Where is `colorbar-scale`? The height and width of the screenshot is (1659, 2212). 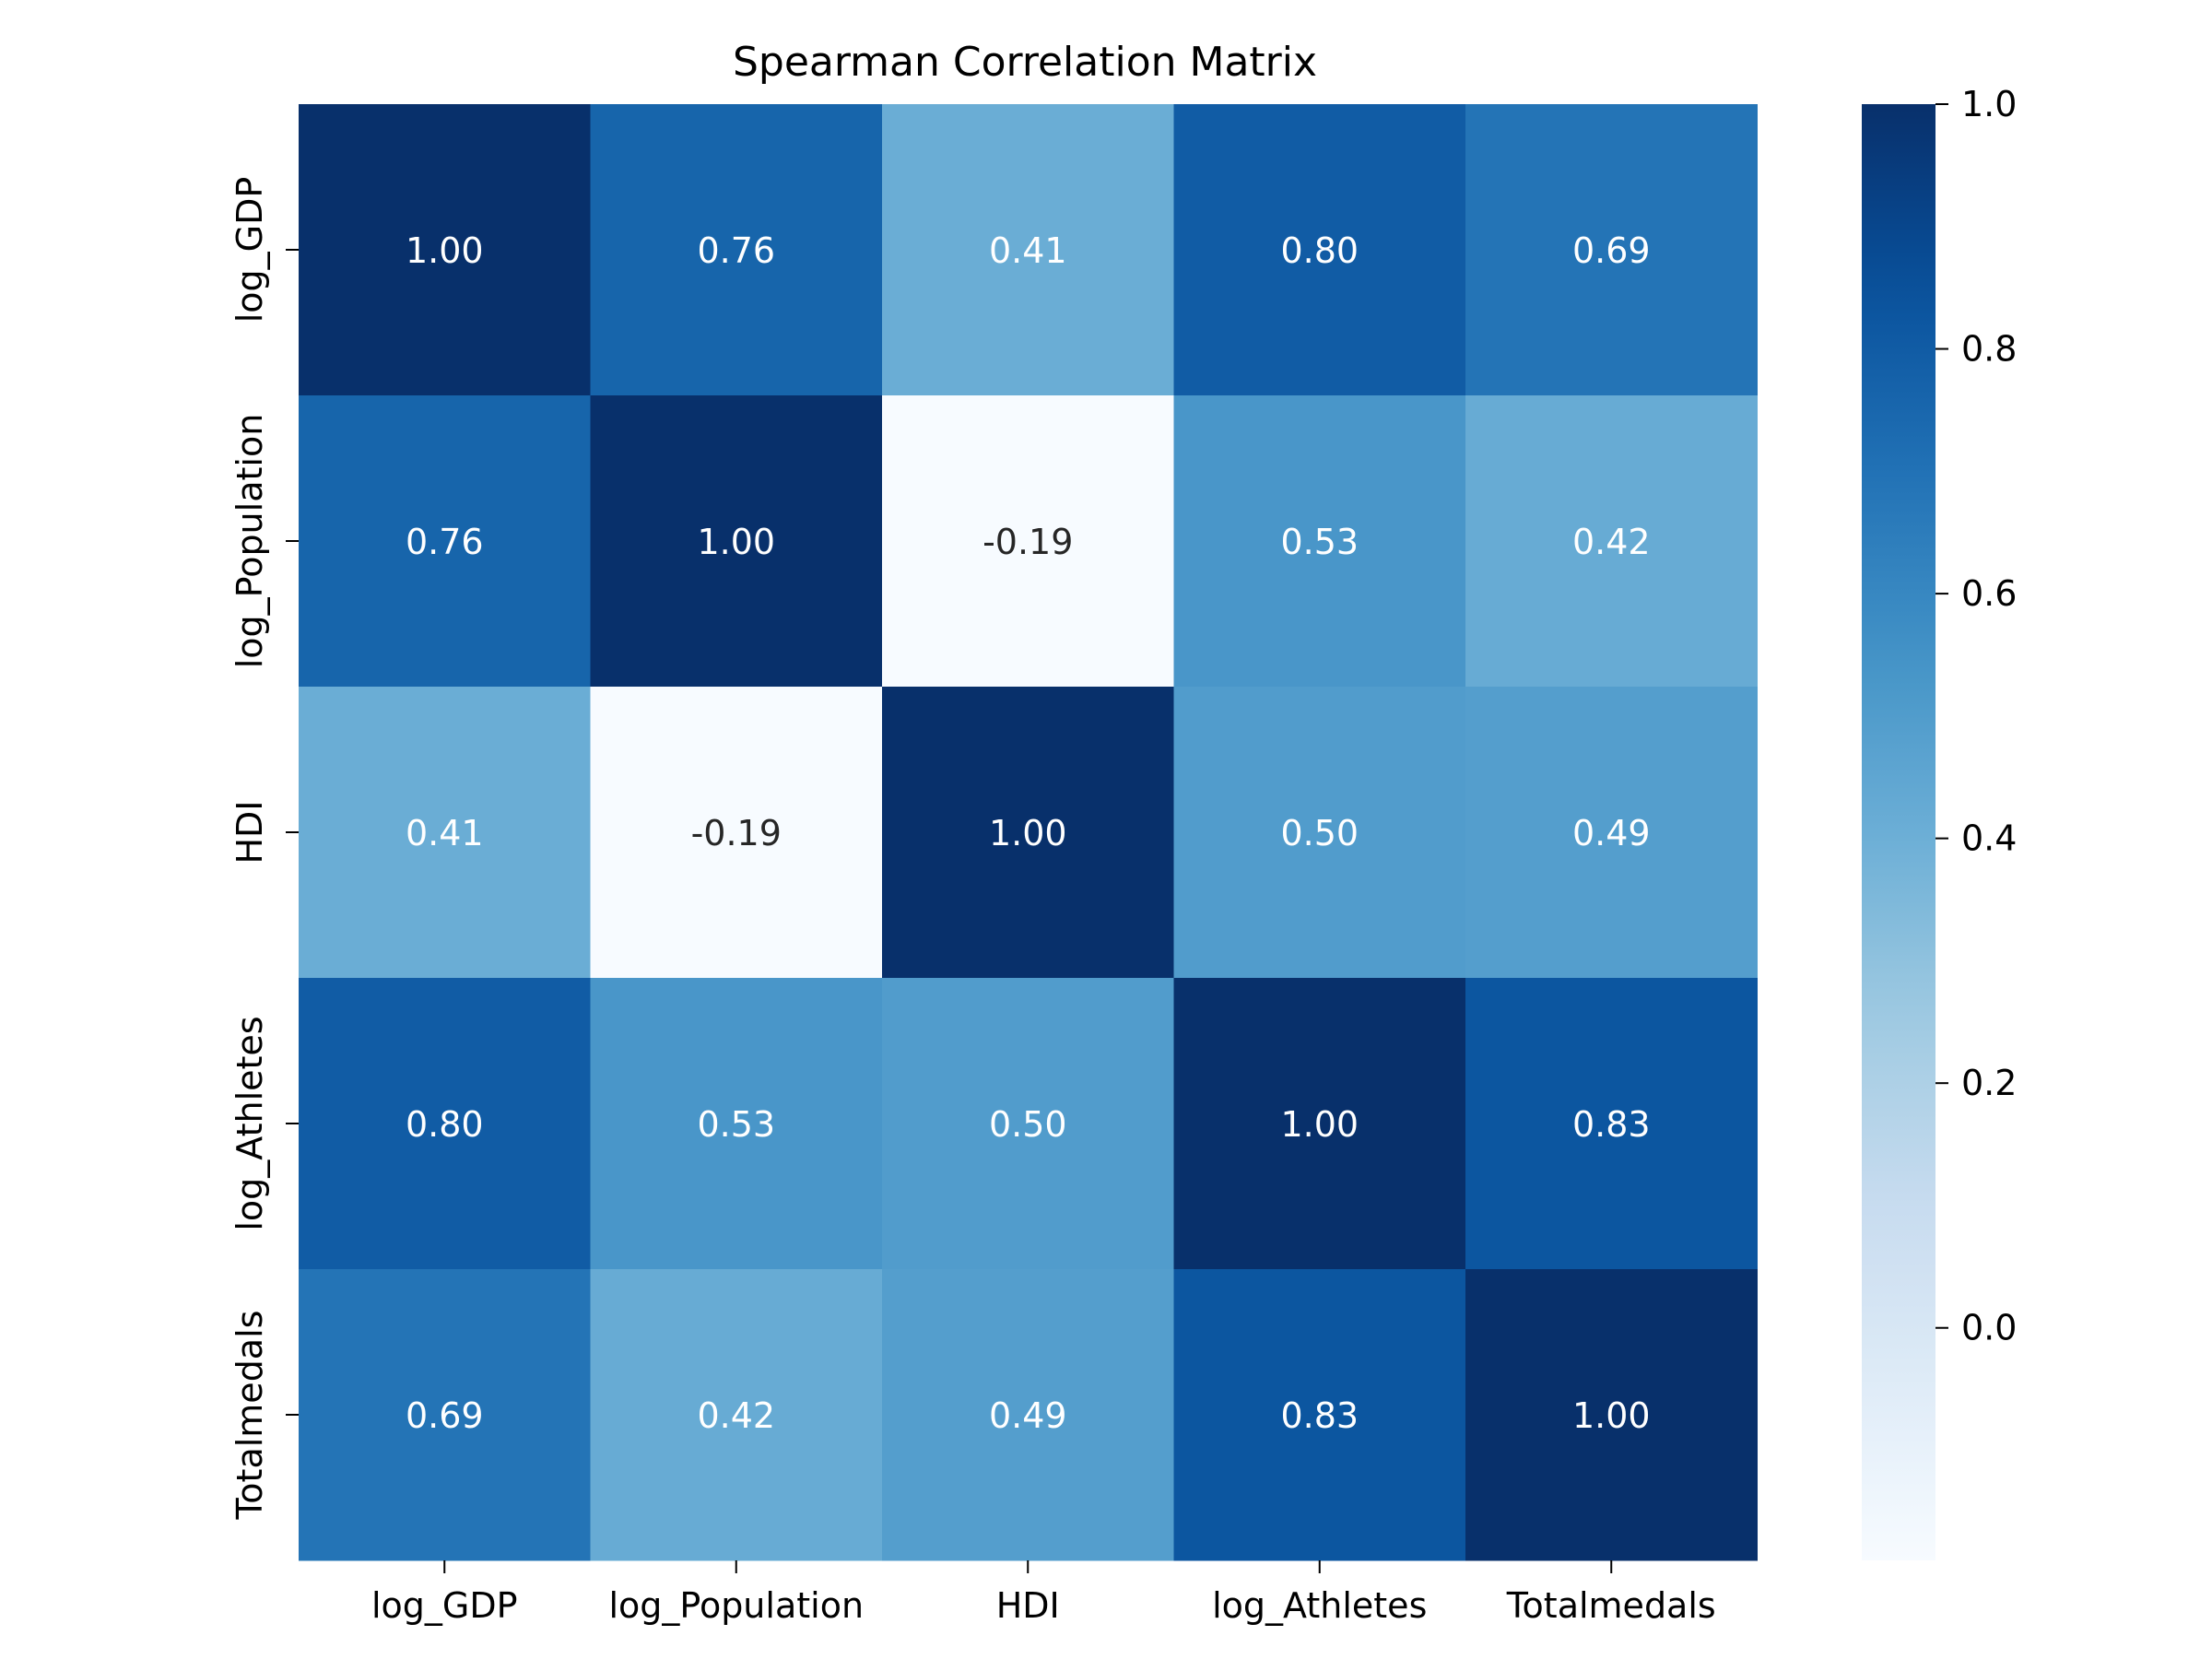 colorbar-scale is located at coordinates (1899, 832).